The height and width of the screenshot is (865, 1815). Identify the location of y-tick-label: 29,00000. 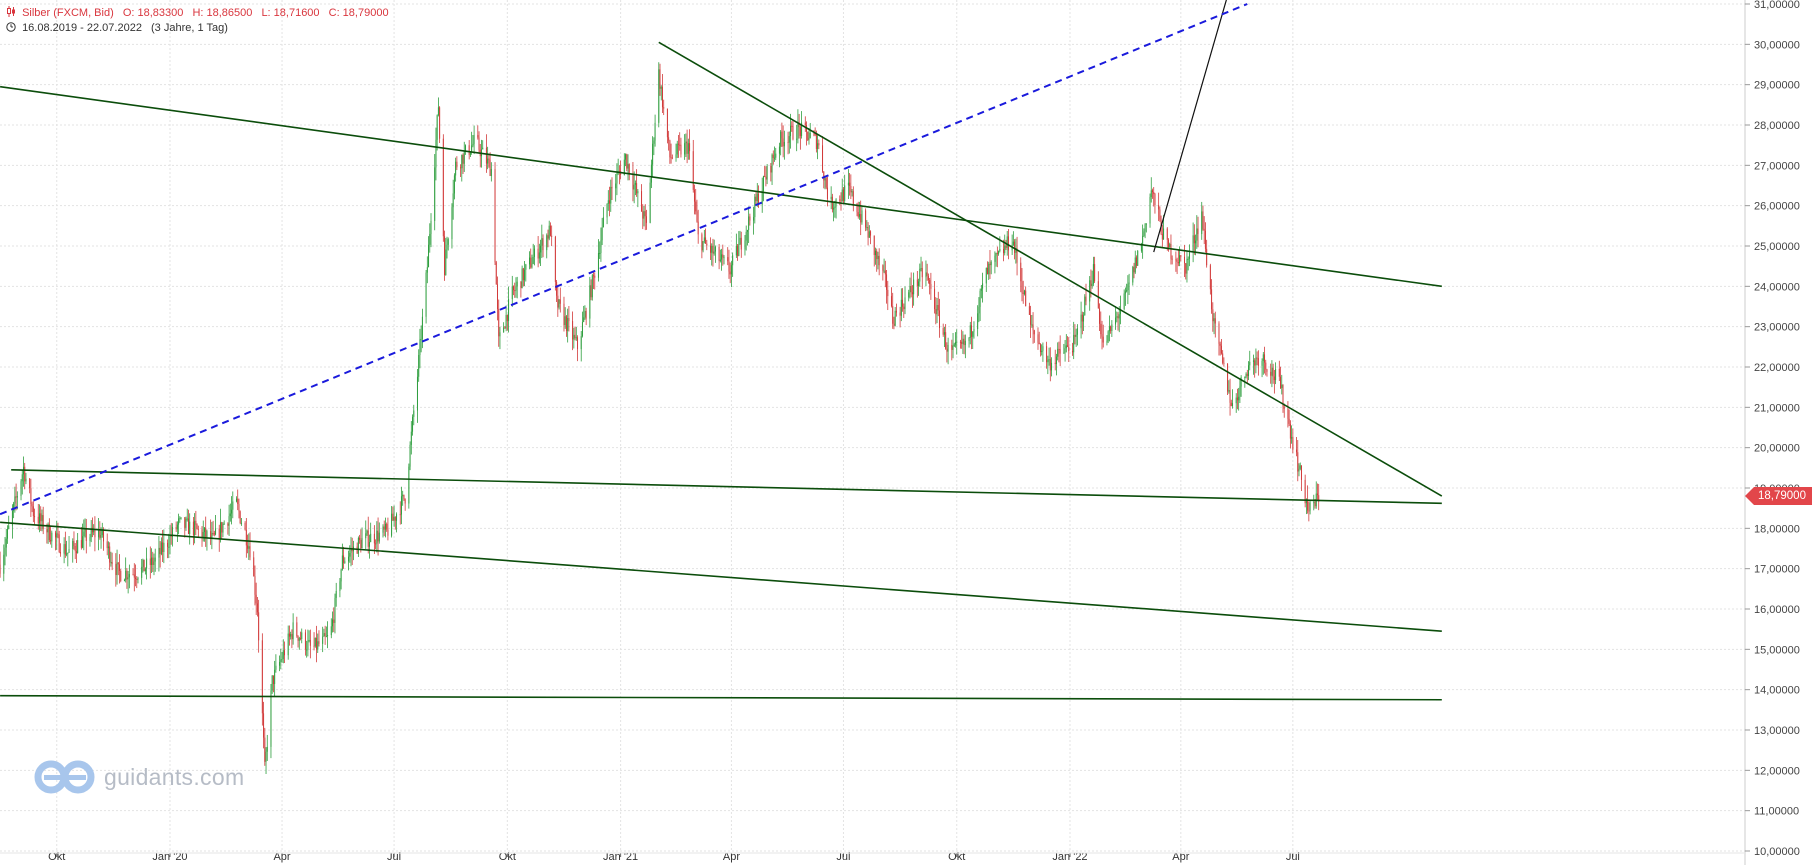
(1777, 86).